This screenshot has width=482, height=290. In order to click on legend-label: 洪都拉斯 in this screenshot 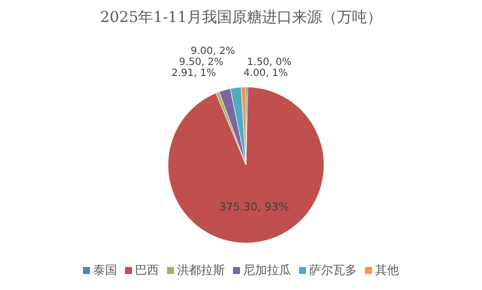, I will do `click(200, 270)`.